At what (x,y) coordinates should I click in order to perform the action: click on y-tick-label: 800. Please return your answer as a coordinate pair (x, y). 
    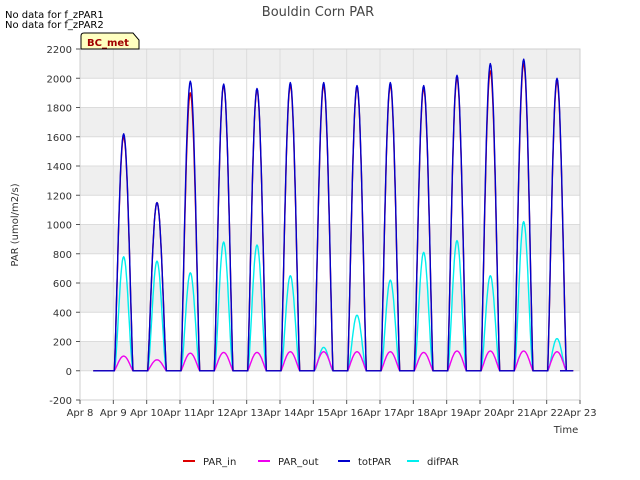
    Looking at the image, I should click on (62, 255).